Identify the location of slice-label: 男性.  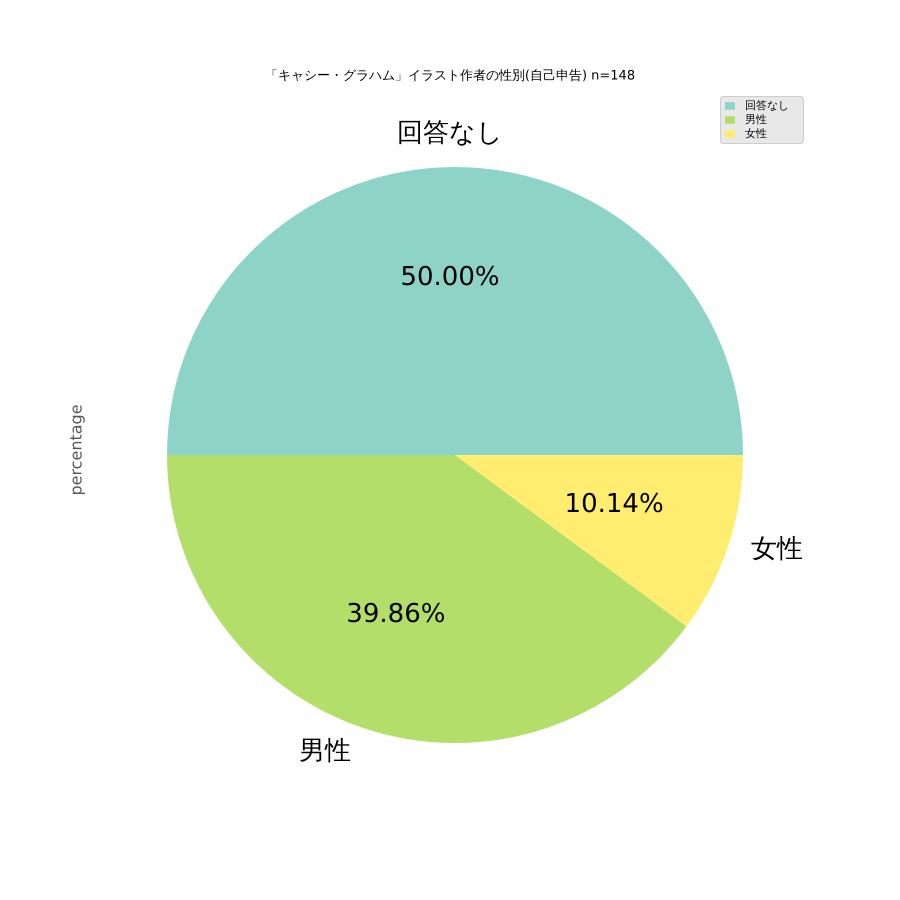
(324, 751).